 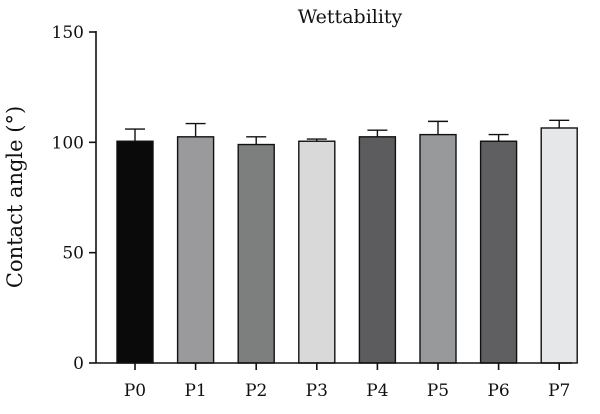 What do you see at coordinates (317, 391) in the screenshot?
I see `x-tick-label: P3` at bounding box center [317, 391].